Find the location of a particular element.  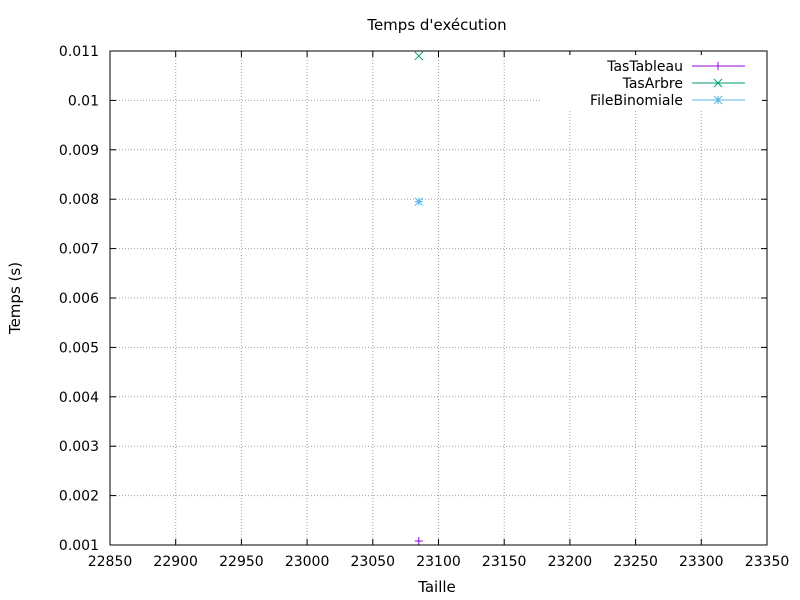

legend-label: TasTableau is located at coordinates (644, 67).